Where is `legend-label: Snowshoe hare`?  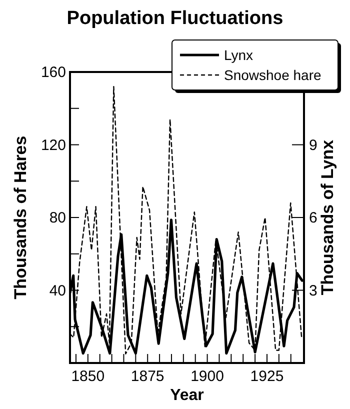 legend-label: Snowshoe hare is located at coordinates (273, 75).